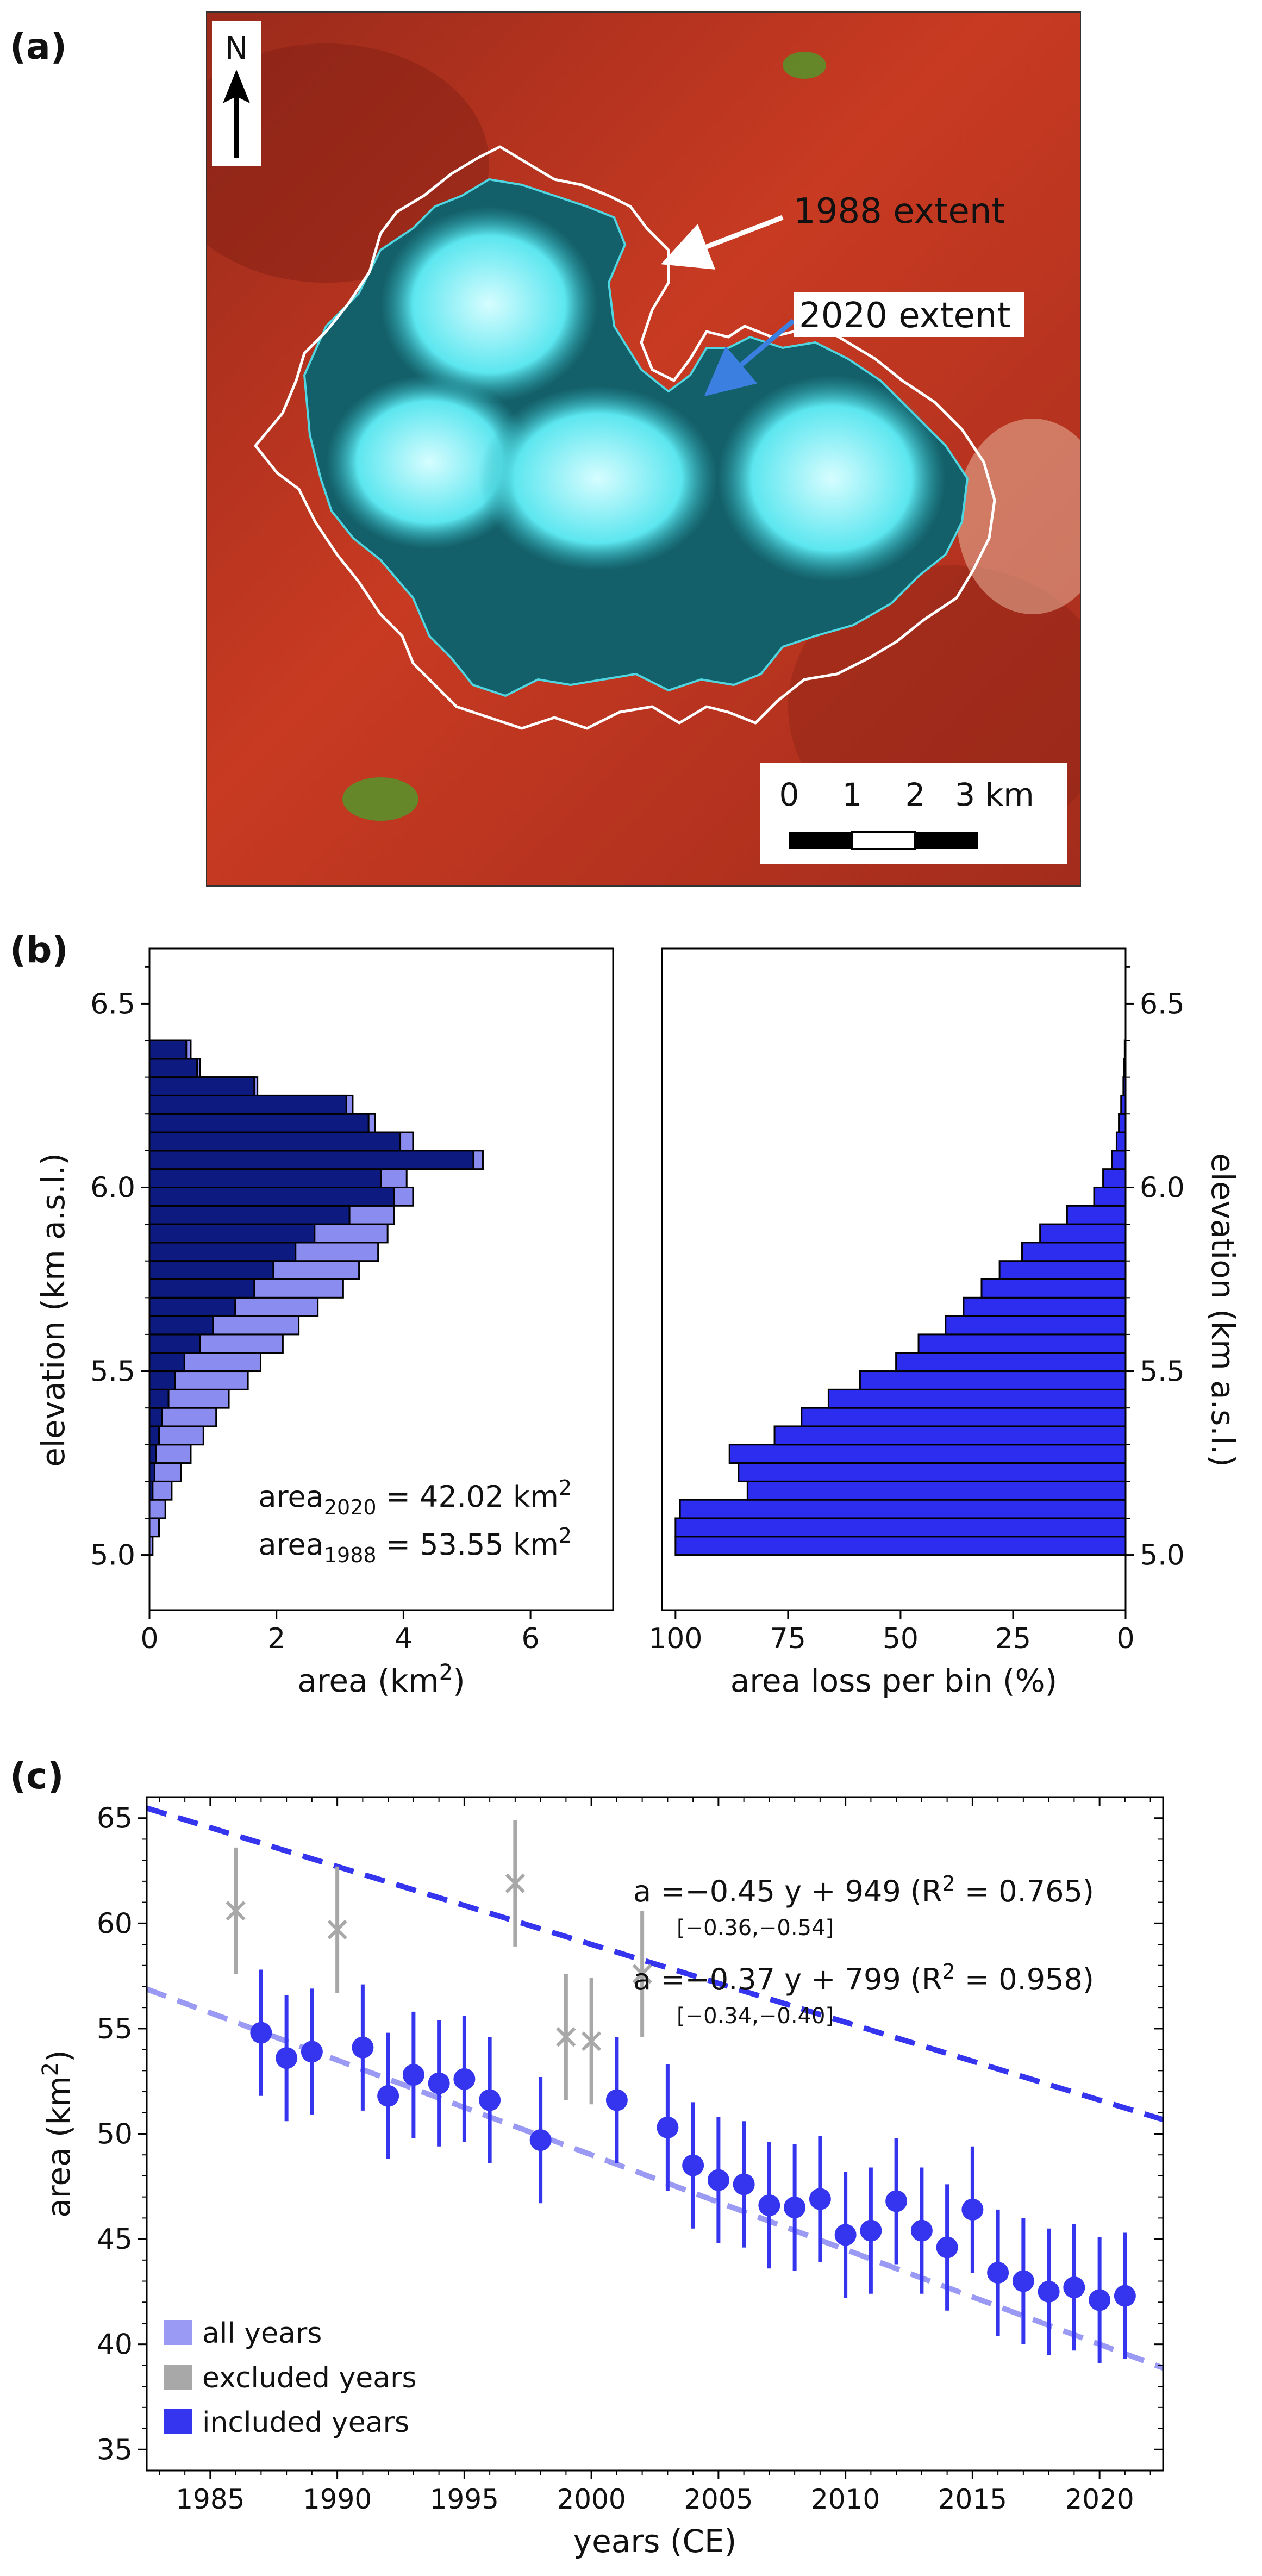 The width and height of the screenshot is (1262, 2576). What do you see at coordinates (113, 1004) in the screenshot?
I see `y-tick-label: 6.5` at bounding box center [113, 1004].